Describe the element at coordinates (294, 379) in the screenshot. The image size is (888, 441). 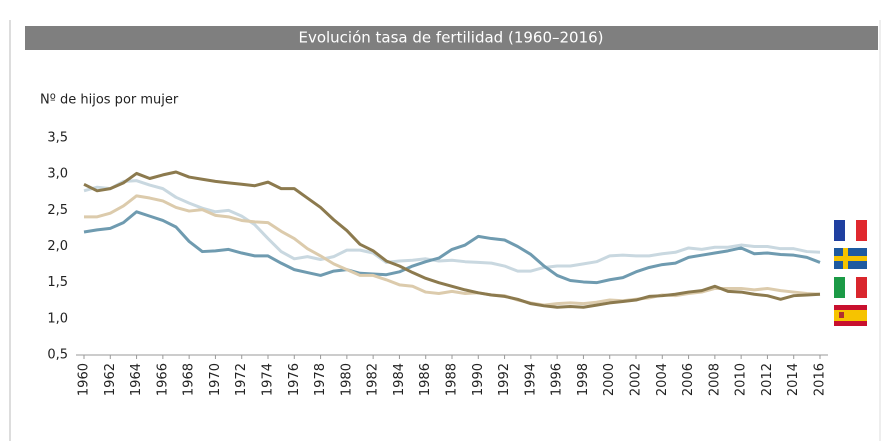
I see `x-tick-label: 1976` at that location.